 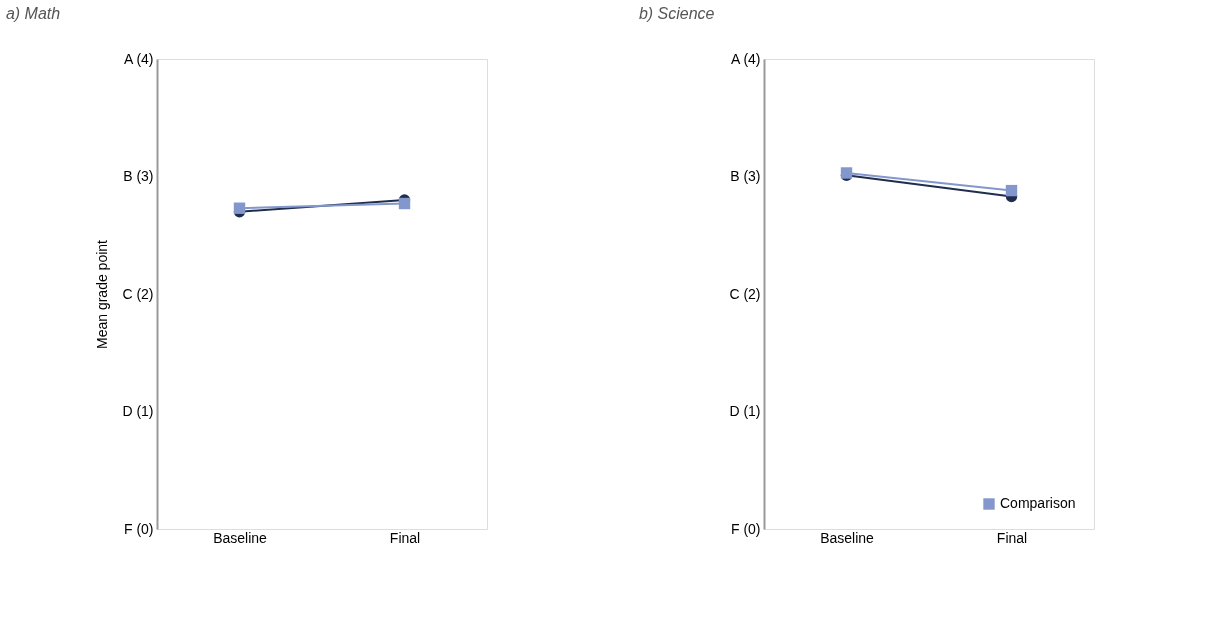 I want to click on y-axis-title: Mean grade point, so click(x=102, y=294).